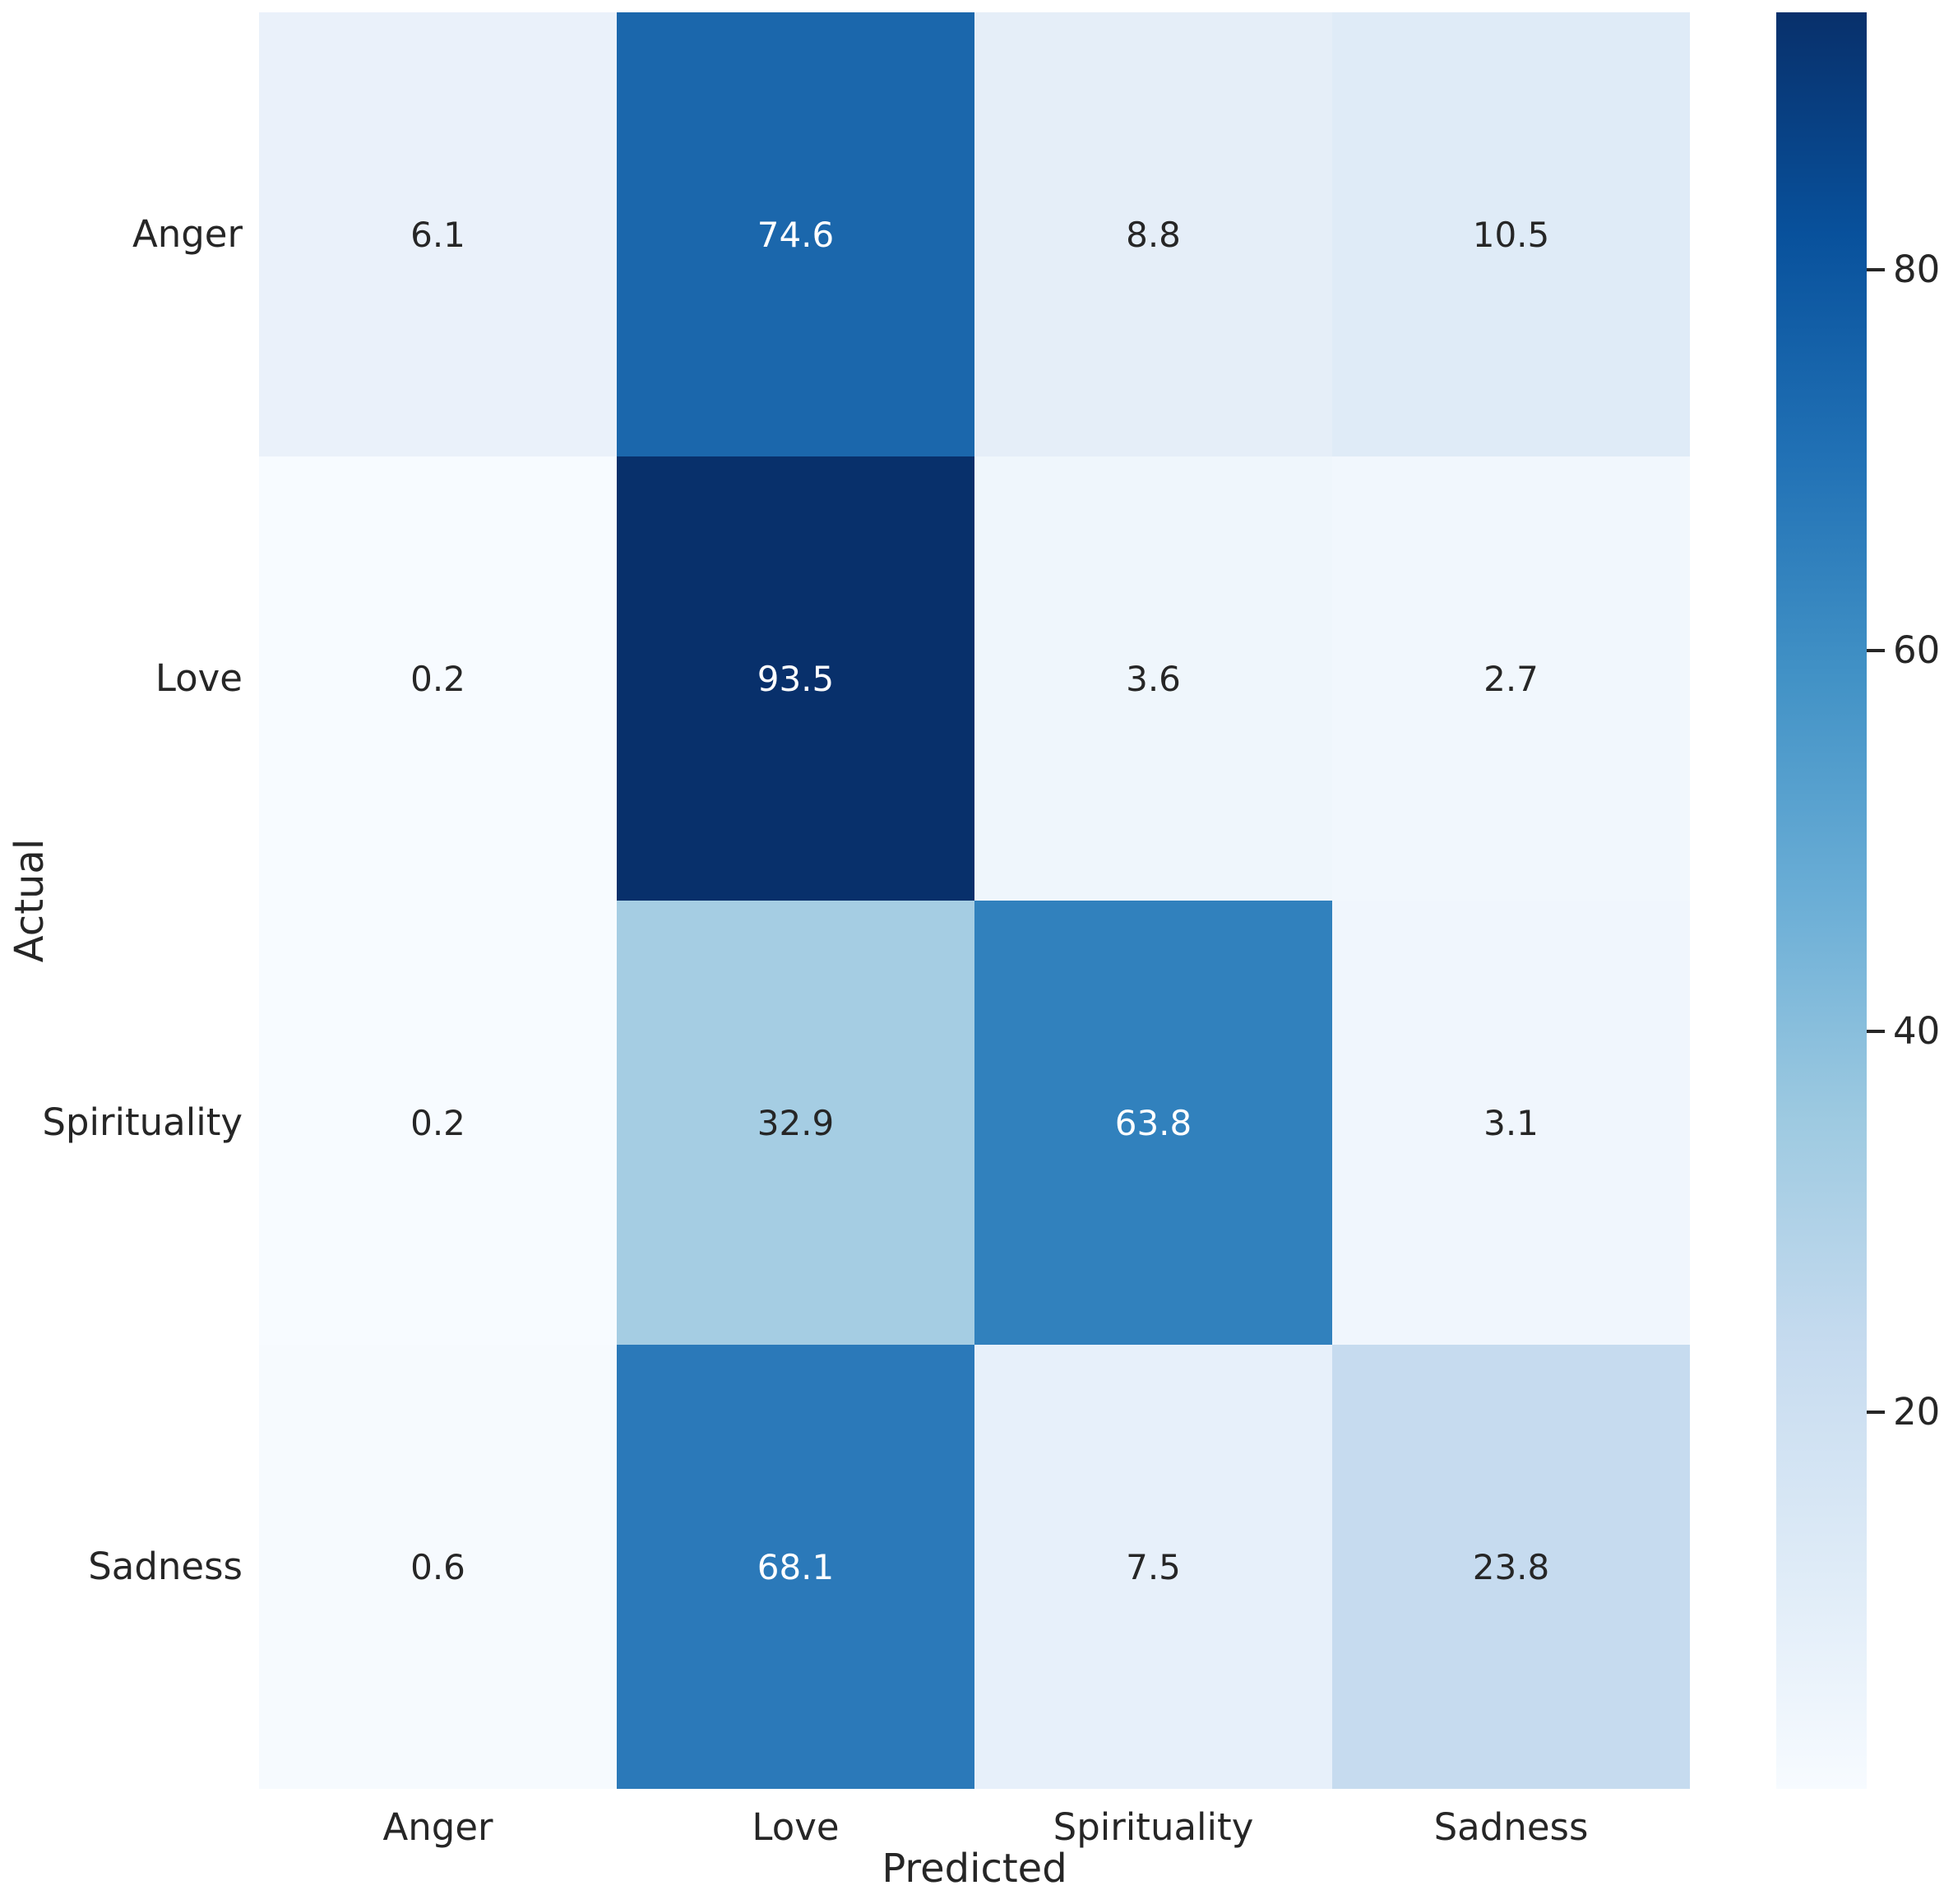  I want to click on y-tick-anger: Anger, so click(187, 234).